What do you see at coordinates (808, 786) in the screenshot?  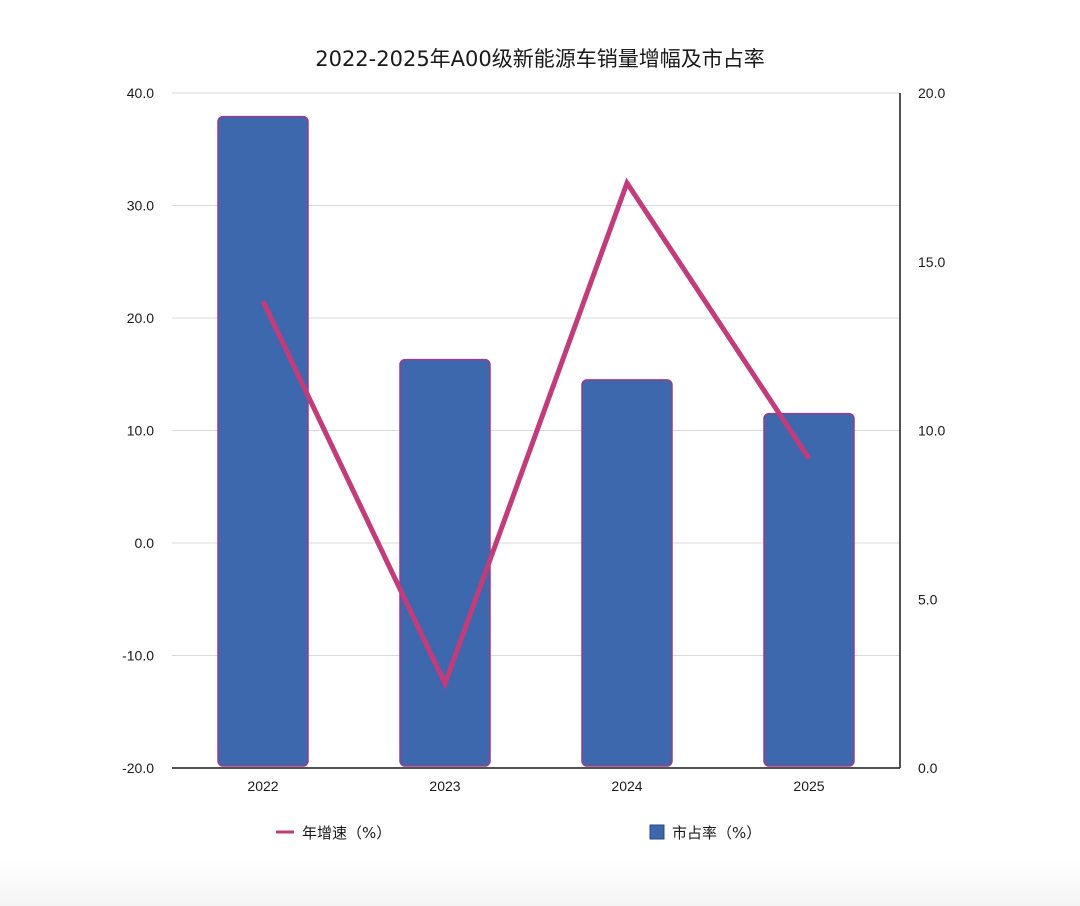 I see `x-tick-label: 2025` at bounding box center [808, 786].